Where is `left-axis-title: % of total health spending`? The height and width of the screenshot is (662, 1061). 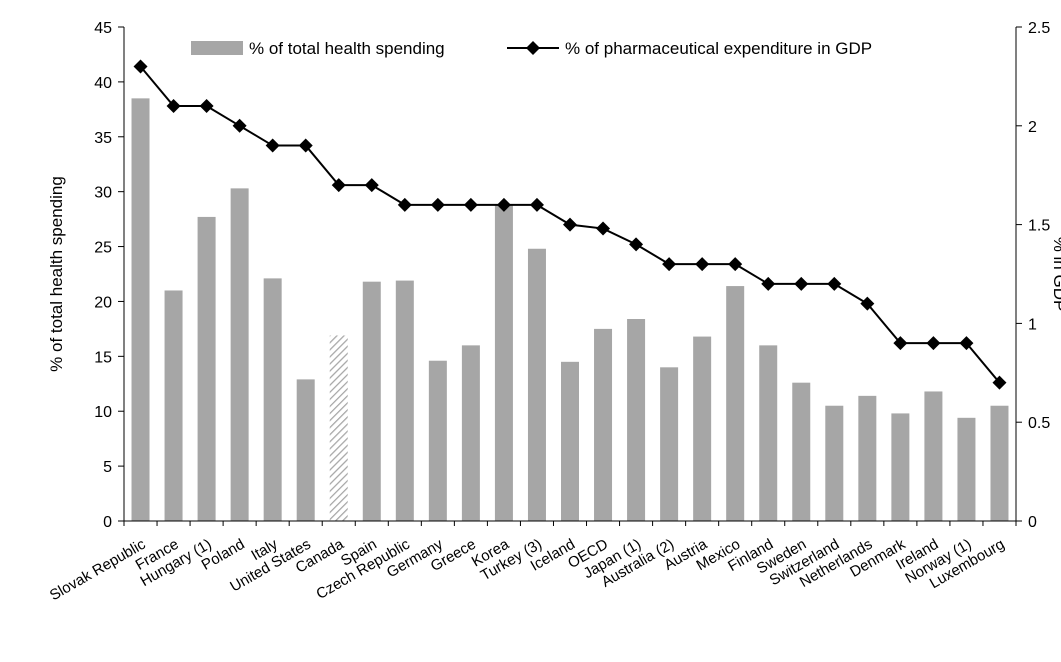
left-axis-title: % of total health spending is located at coordinates (56, 274).